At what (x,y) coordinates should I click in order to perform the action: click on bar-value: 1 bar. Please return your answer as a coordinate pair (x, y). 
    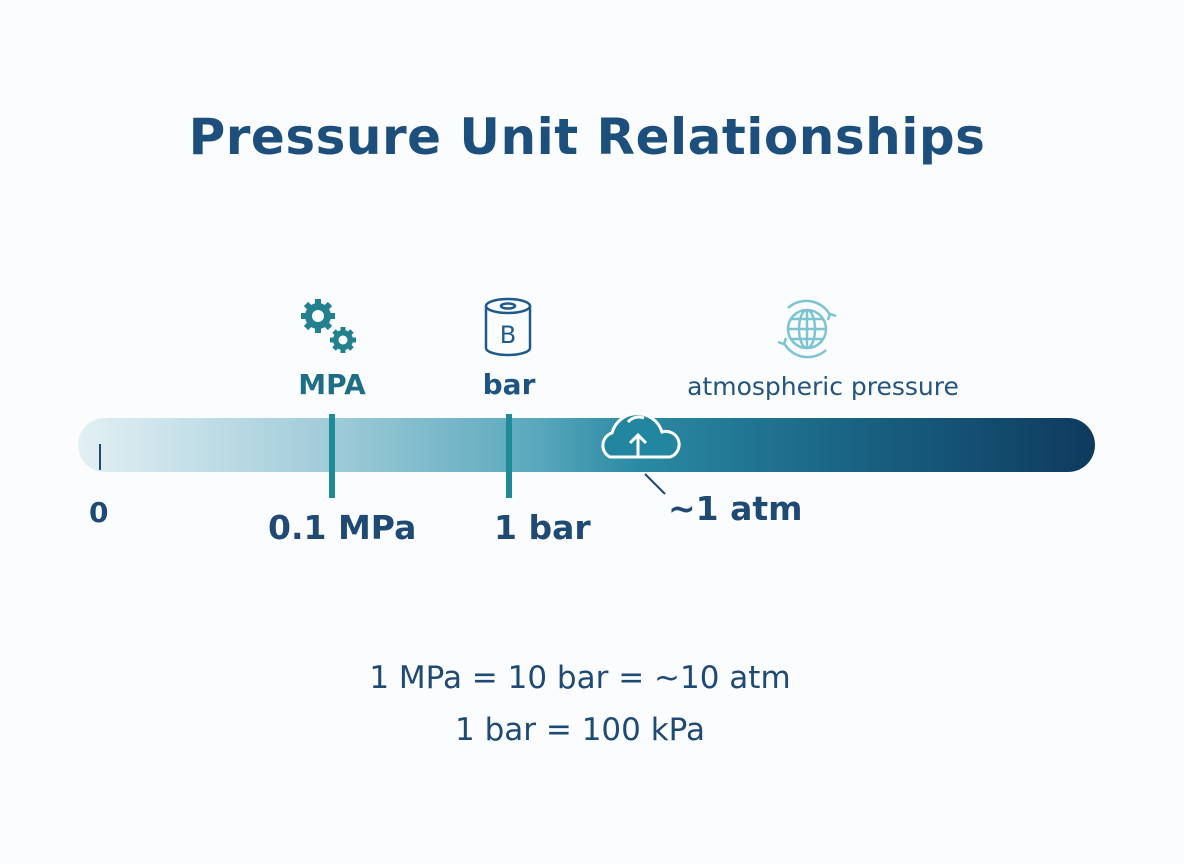
    Looking at the image, I should click on (542, 527).